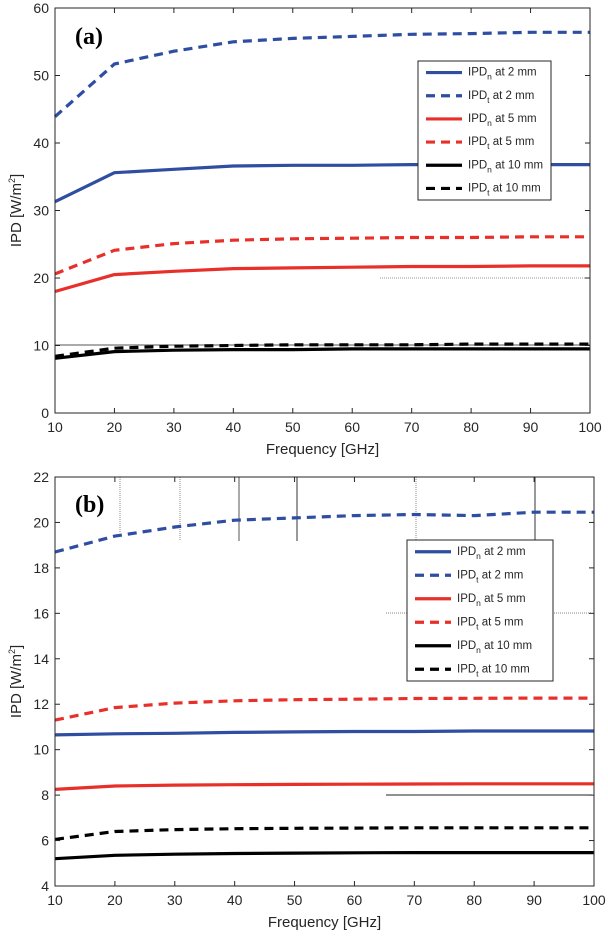  I want to click on y-tick-label: 8, so click(45, 795).